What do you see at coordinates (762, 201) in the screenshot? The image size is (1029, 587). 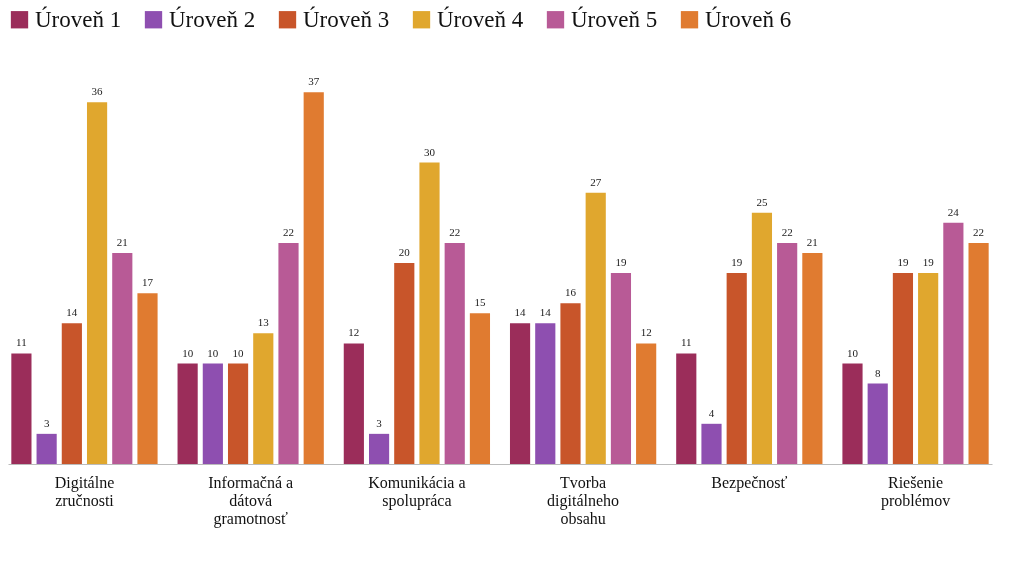 I see `data-label: 25` at bounding box center [762, 201].